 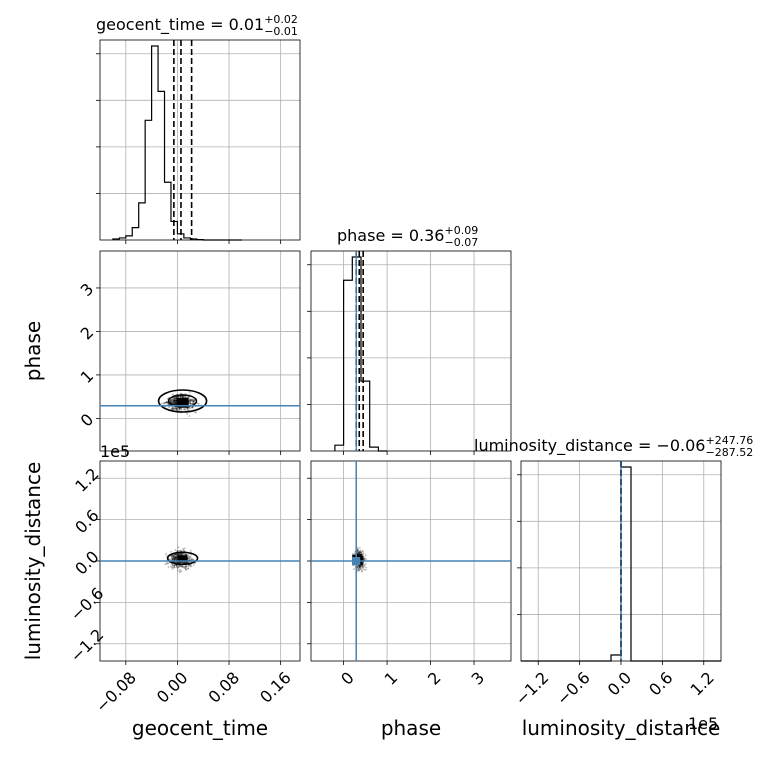 I want to click on title-median: 0.01, so click(x=247, y=24).